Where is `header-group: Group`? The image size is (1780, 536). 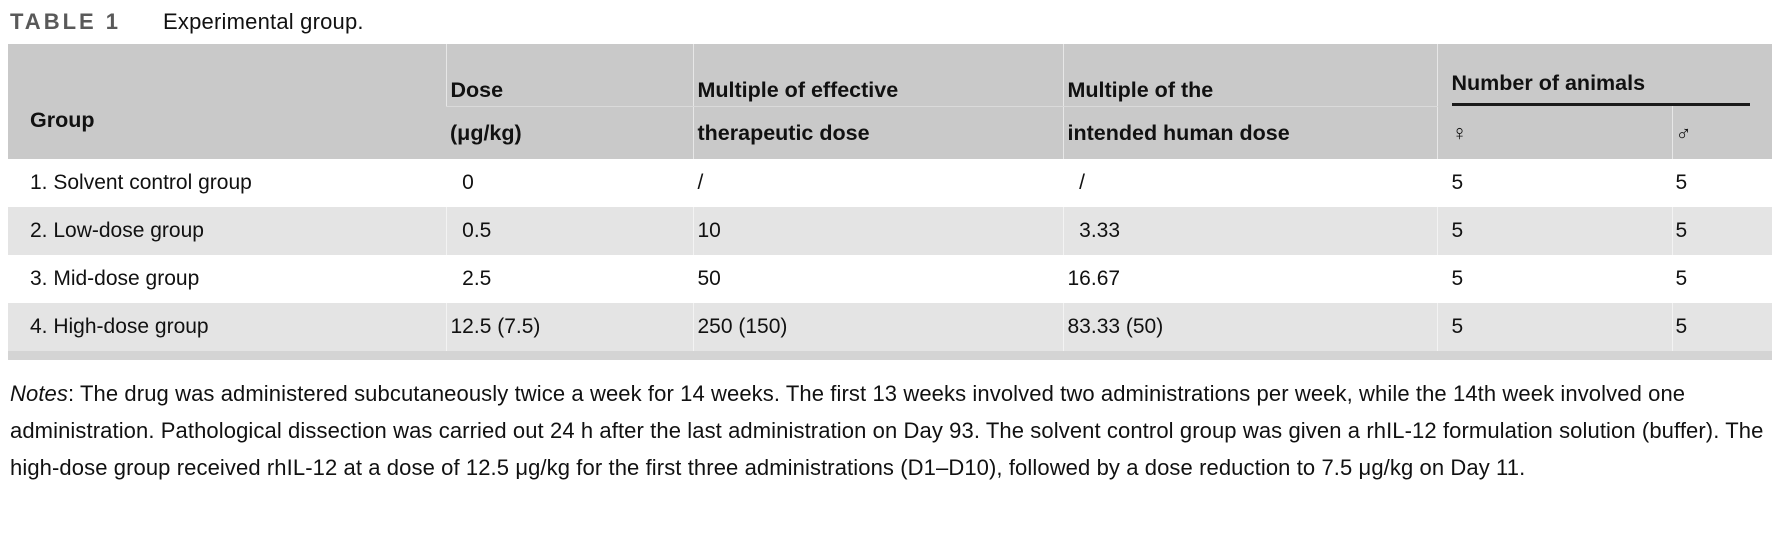
header-group: Group is located at coordinates (227, 101).